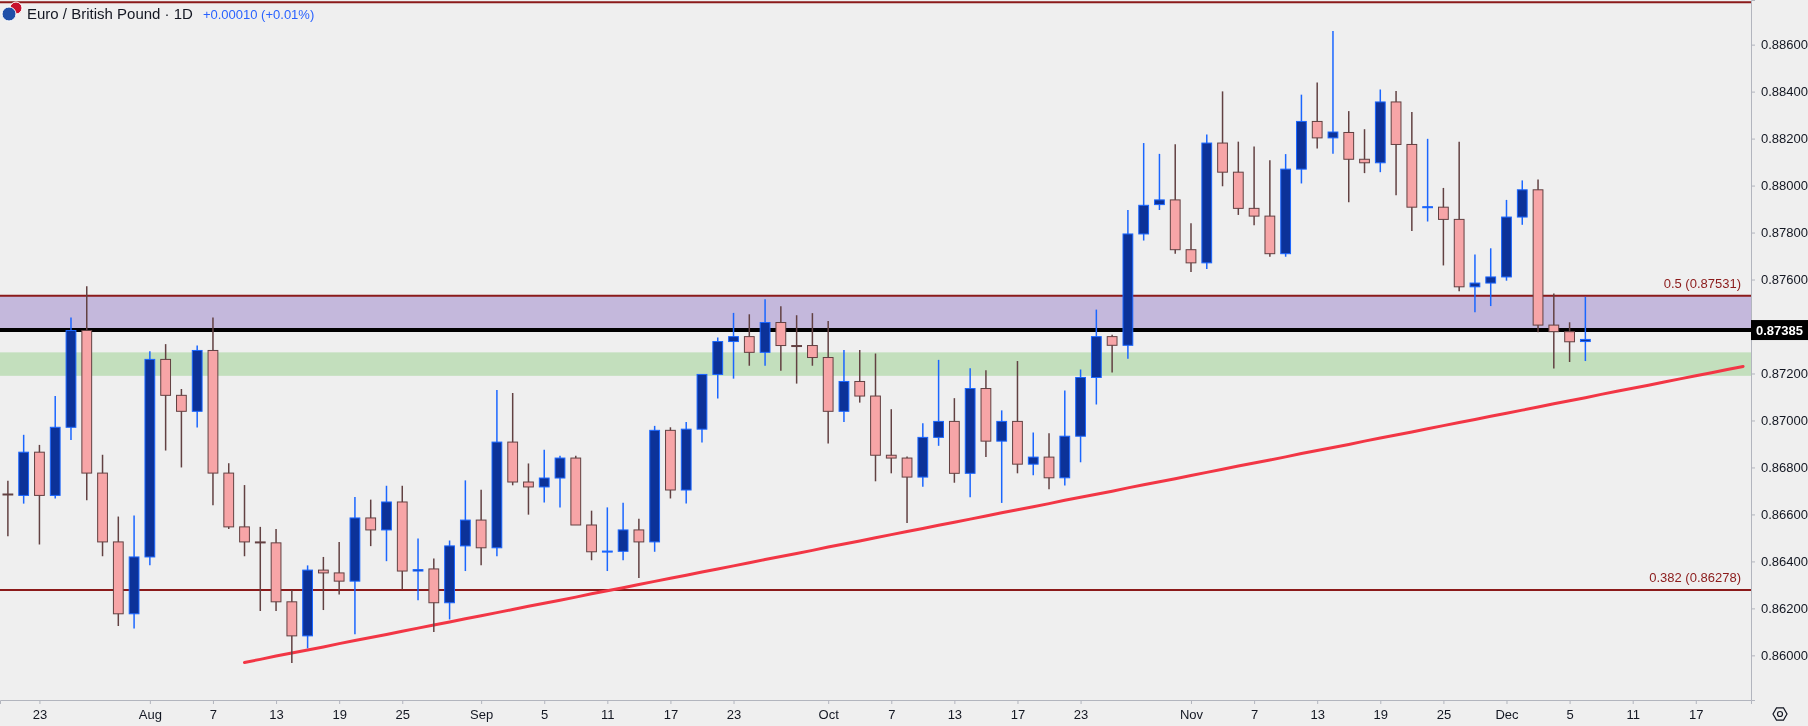 The width and height of the screenshot is (1808, 726). What do you see at coordinates (1784, 656) in the screenshot?
I see `y-tick-label: 0.86000` at bounding box center [1784, 656].